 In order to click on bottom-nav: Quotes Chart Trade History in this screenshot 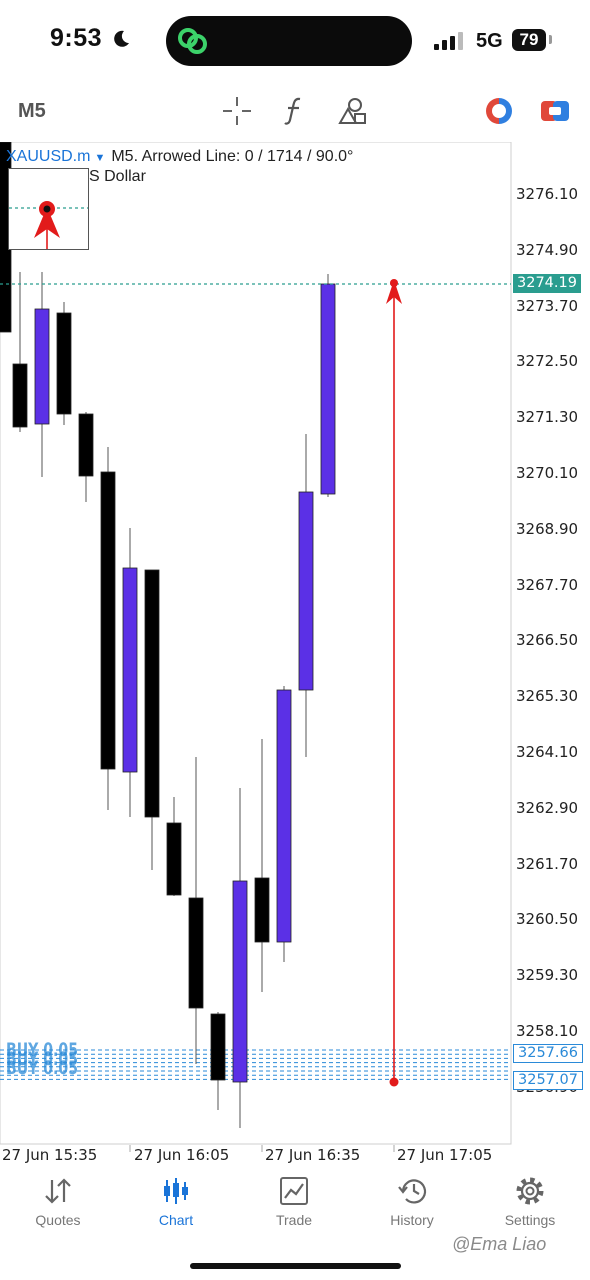, I will do `click(295, 1207)`.